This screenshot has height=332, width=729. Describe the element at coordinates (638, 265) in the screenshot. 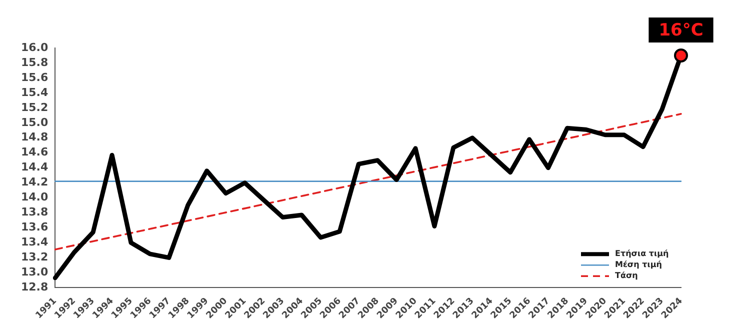

I see `legend-label: Μέση τιμή` at that location.